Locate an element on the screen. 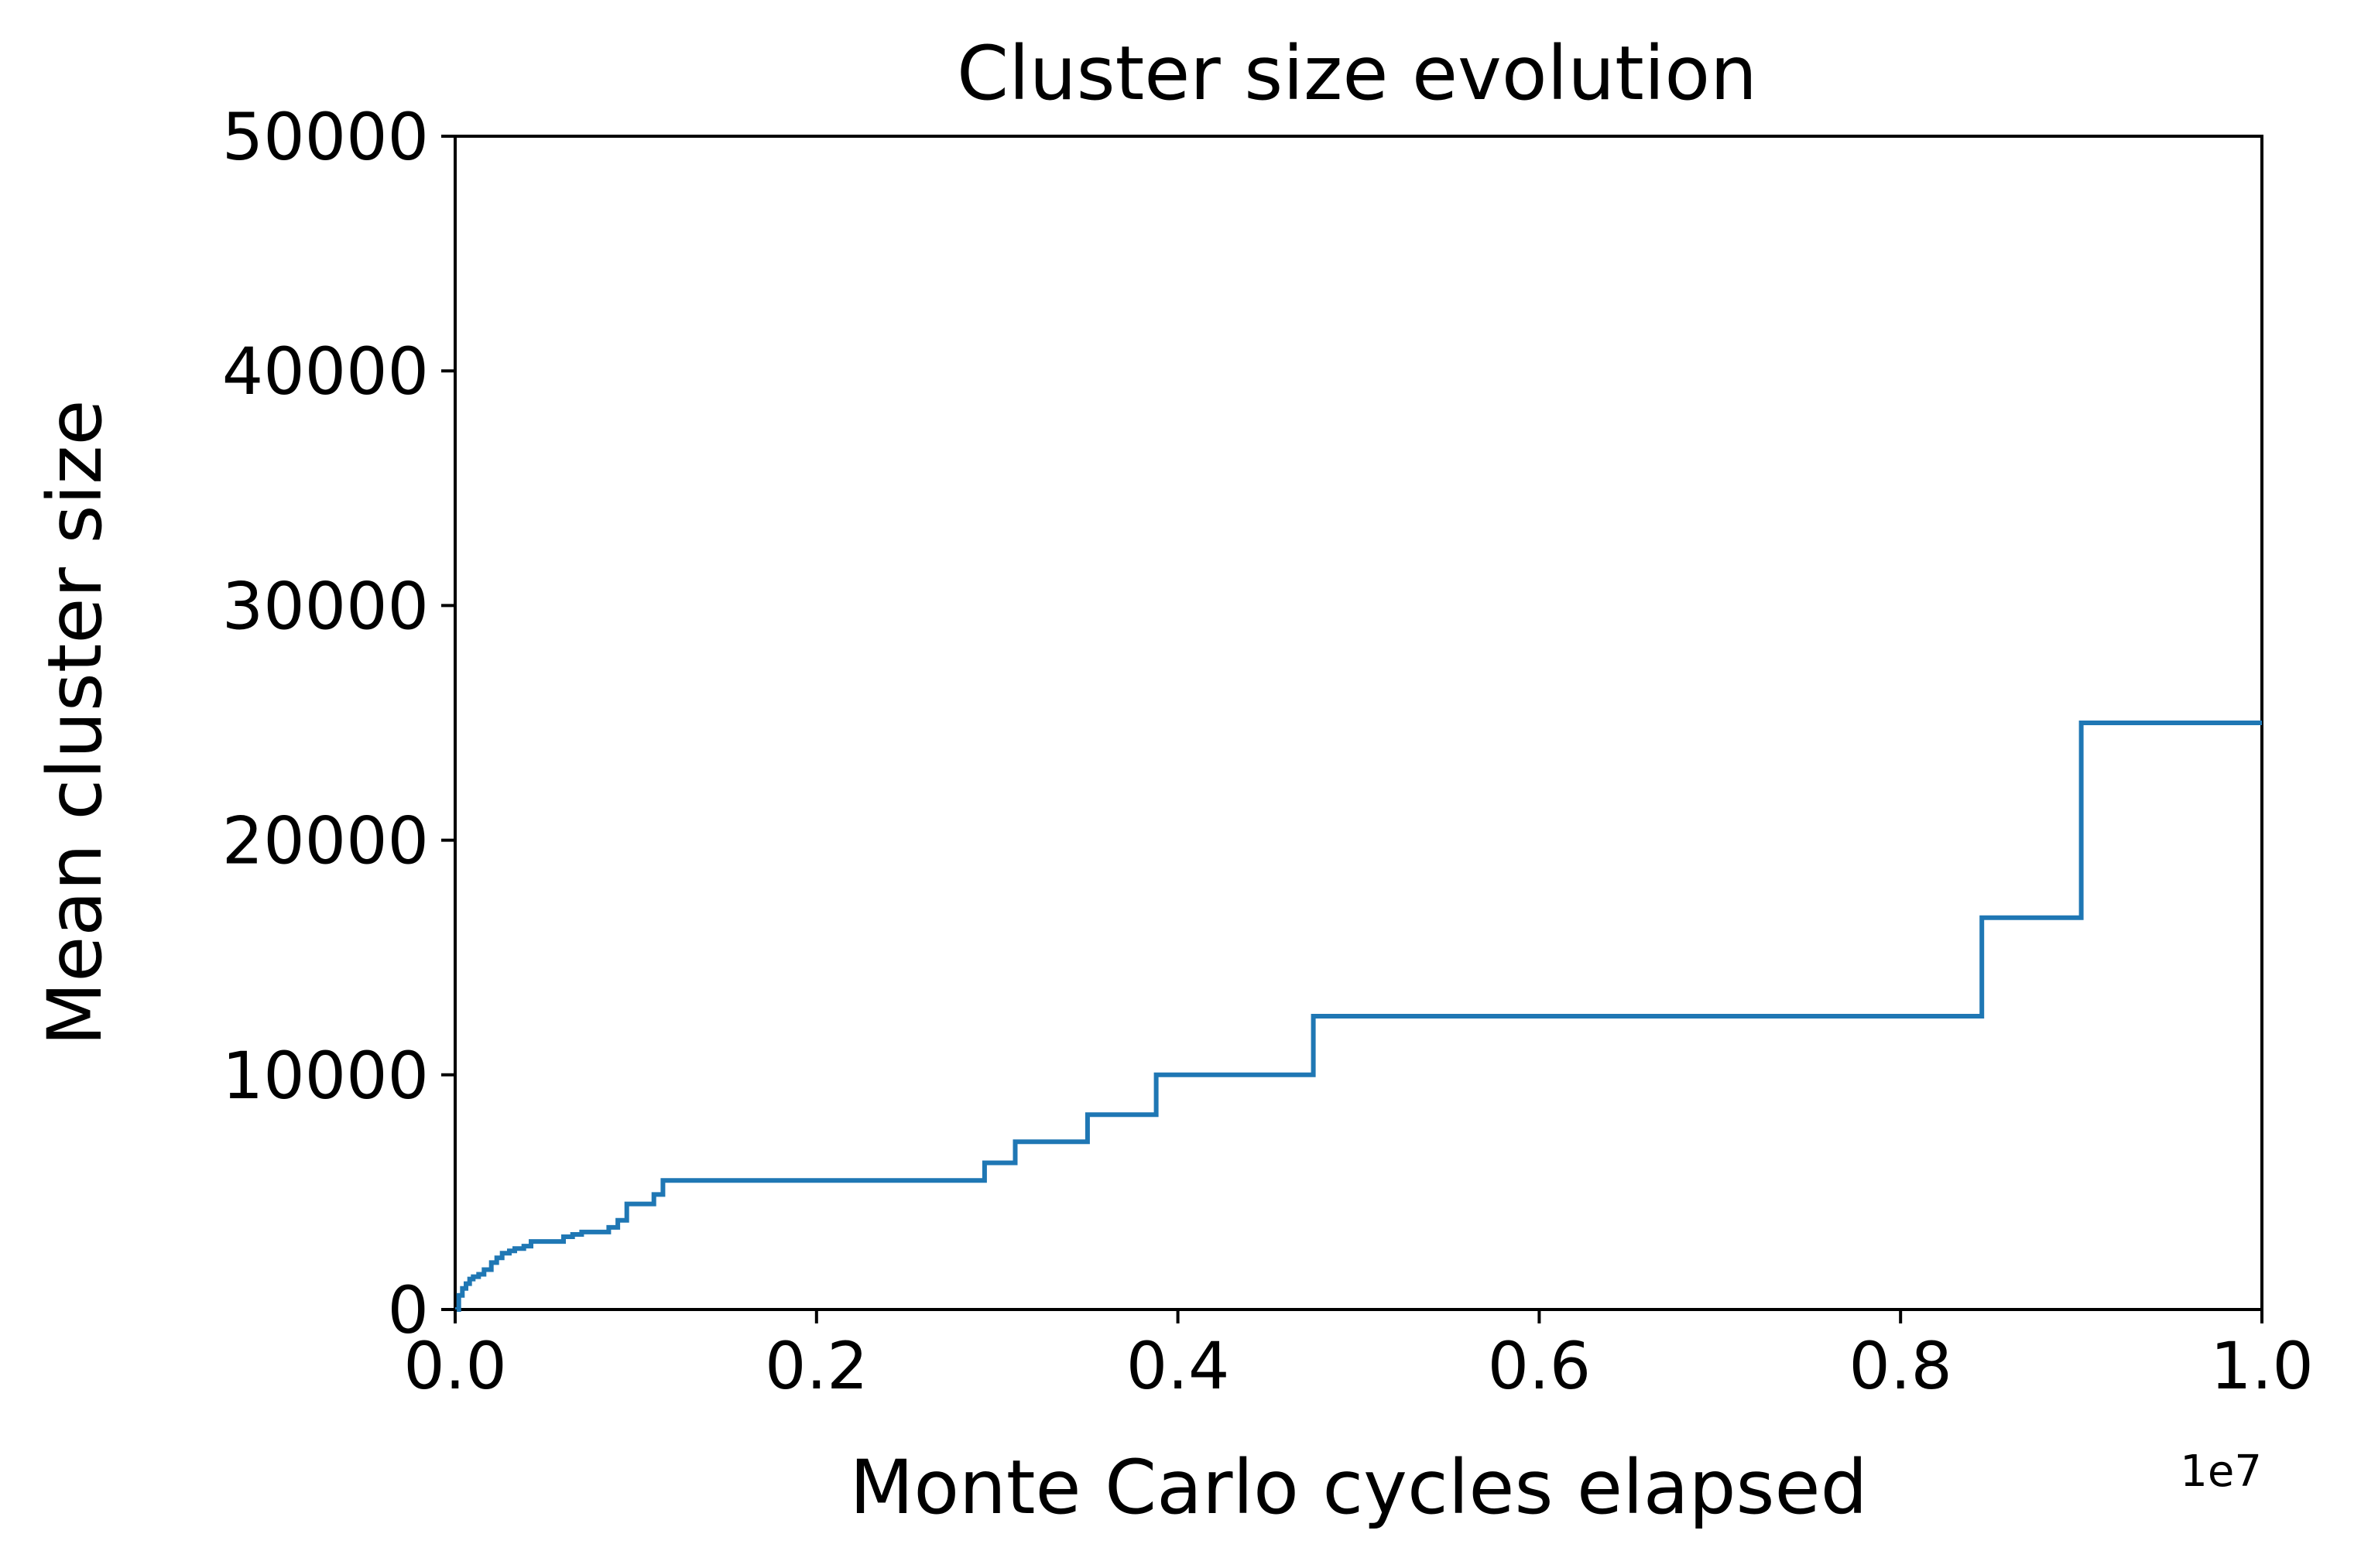  y-axis-label: Mean cluster size is located at coordinates (75, 722).